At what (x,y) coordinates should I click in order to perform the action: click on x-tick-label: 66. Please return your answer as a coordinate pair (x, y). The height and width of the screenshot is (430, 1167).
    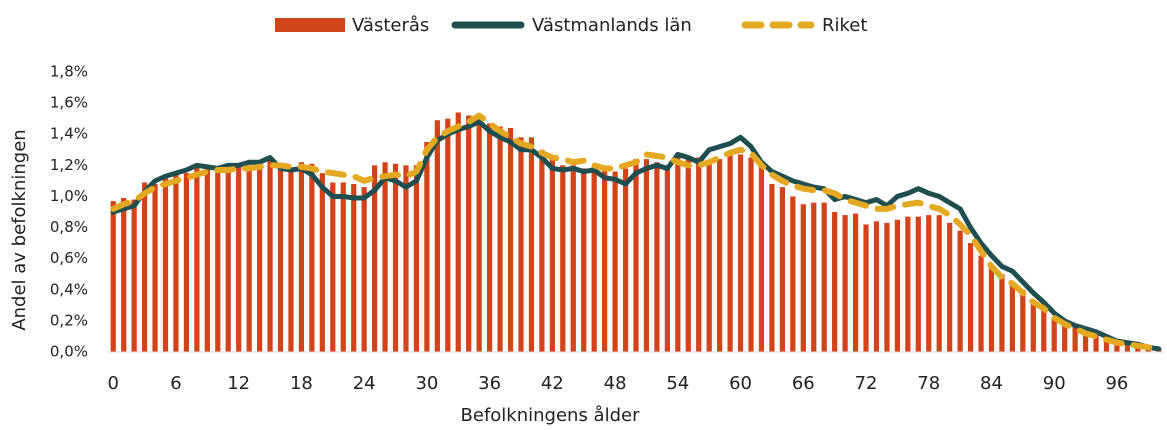
    Looking at the image, I should click on (803, 383).